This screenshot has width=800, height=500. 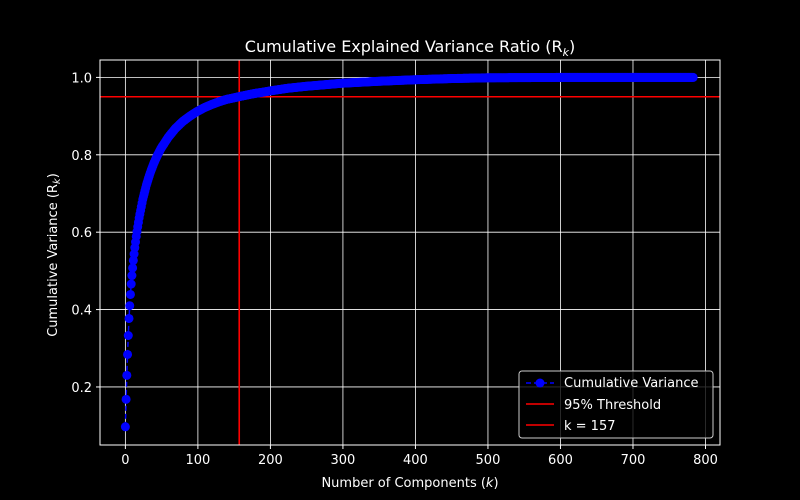 What do you see at coordinates (633, 460) in the screenshot?
I see `x-tick-label: 700` at bounding box center [633, 460].